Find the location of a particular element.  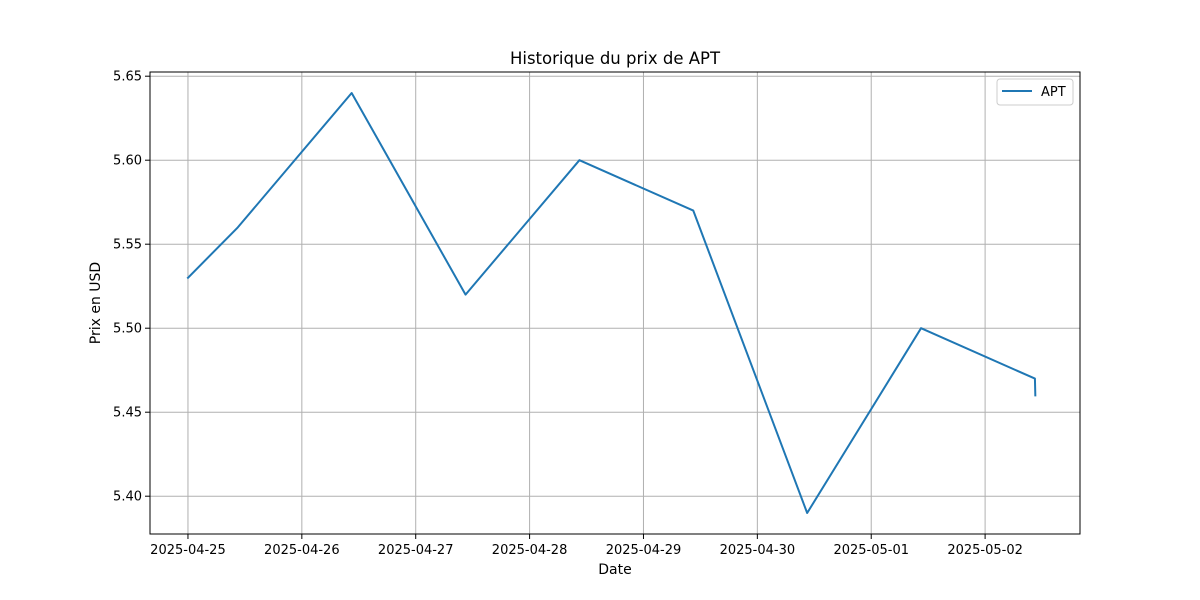

y-axis-label: Prix en USD is located at coordinates (96, 303).